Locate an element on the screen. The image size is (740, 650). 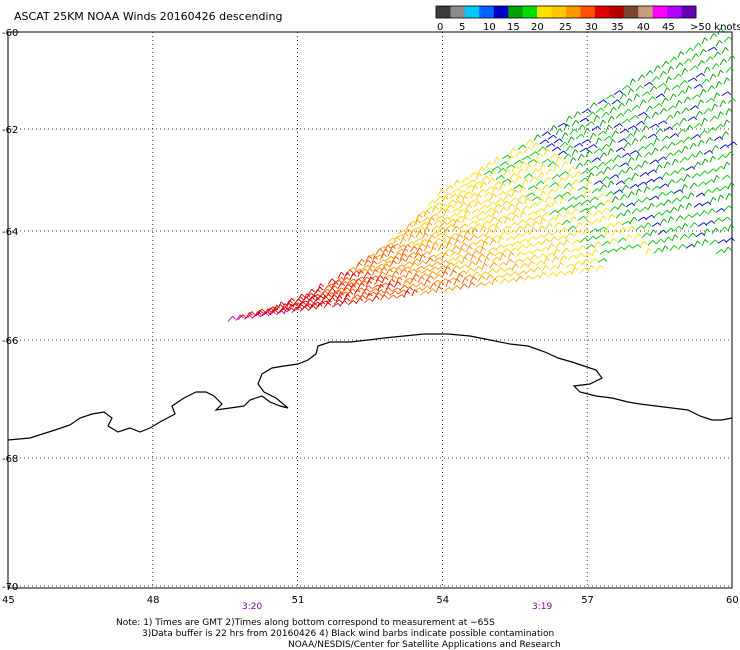
legend-swatch is located at coordinates (530, 12).